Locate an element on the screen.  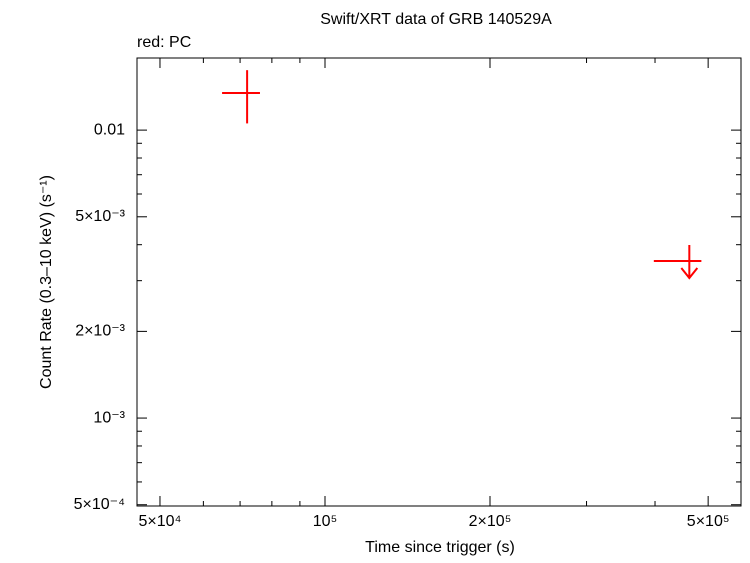
x-tick-label: 5×10⁵ is located at coordinates (708, 521).